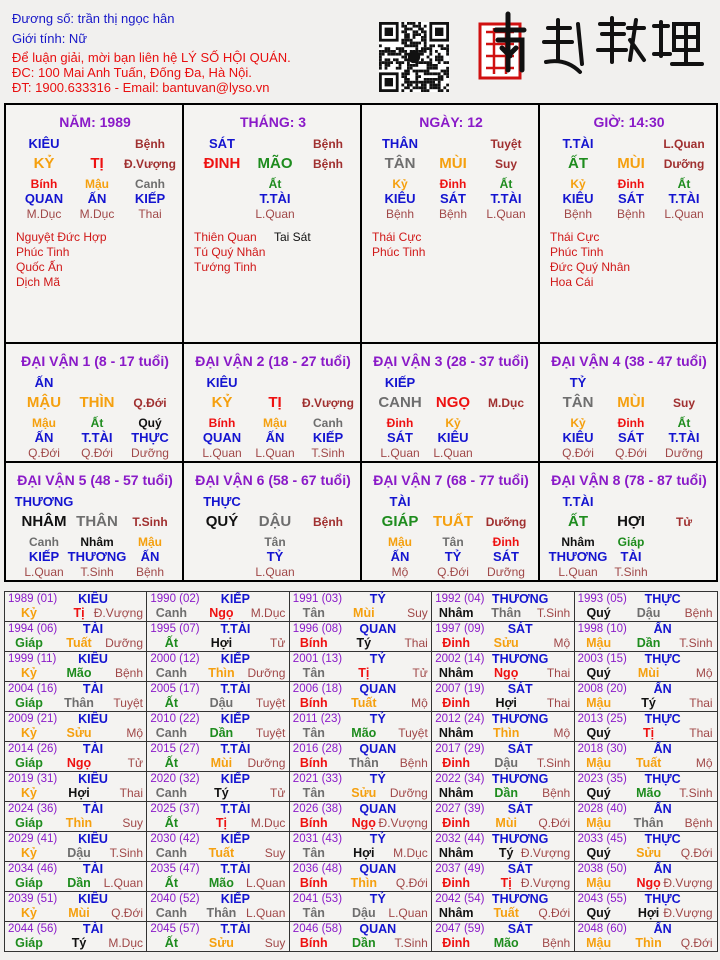 The image size is (720, 960). Describe the element at coordinates (578, 521) in the screenshot. I see `heavenly-stem: ẤT` at that location.